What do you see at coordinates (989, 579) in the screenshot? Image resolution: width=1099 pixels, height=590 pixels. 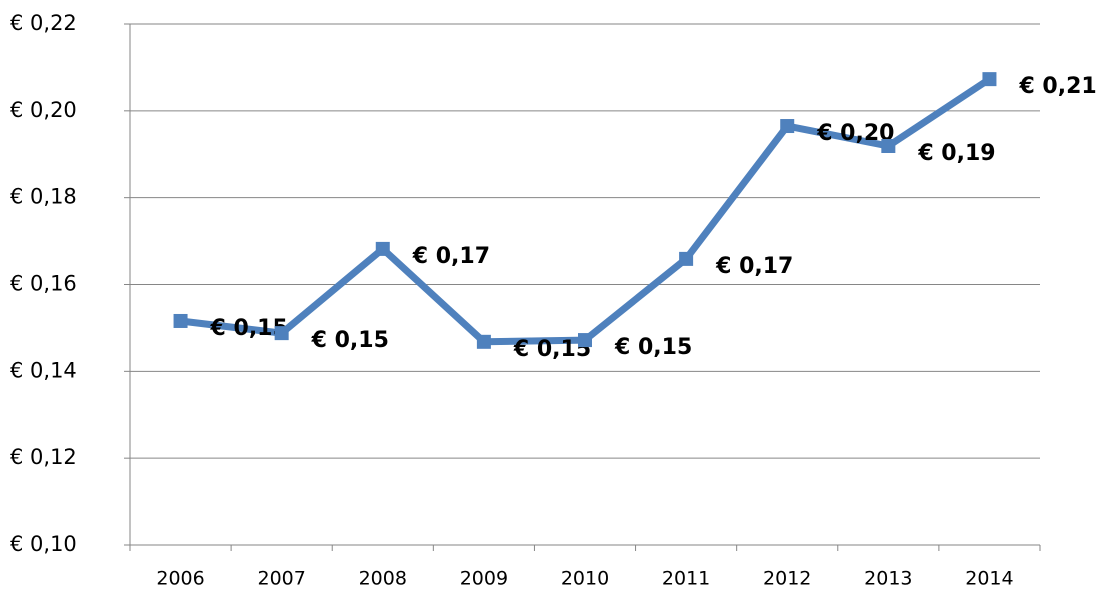 I see `x-tick-label: 2014` at bounding box center [989, 579].